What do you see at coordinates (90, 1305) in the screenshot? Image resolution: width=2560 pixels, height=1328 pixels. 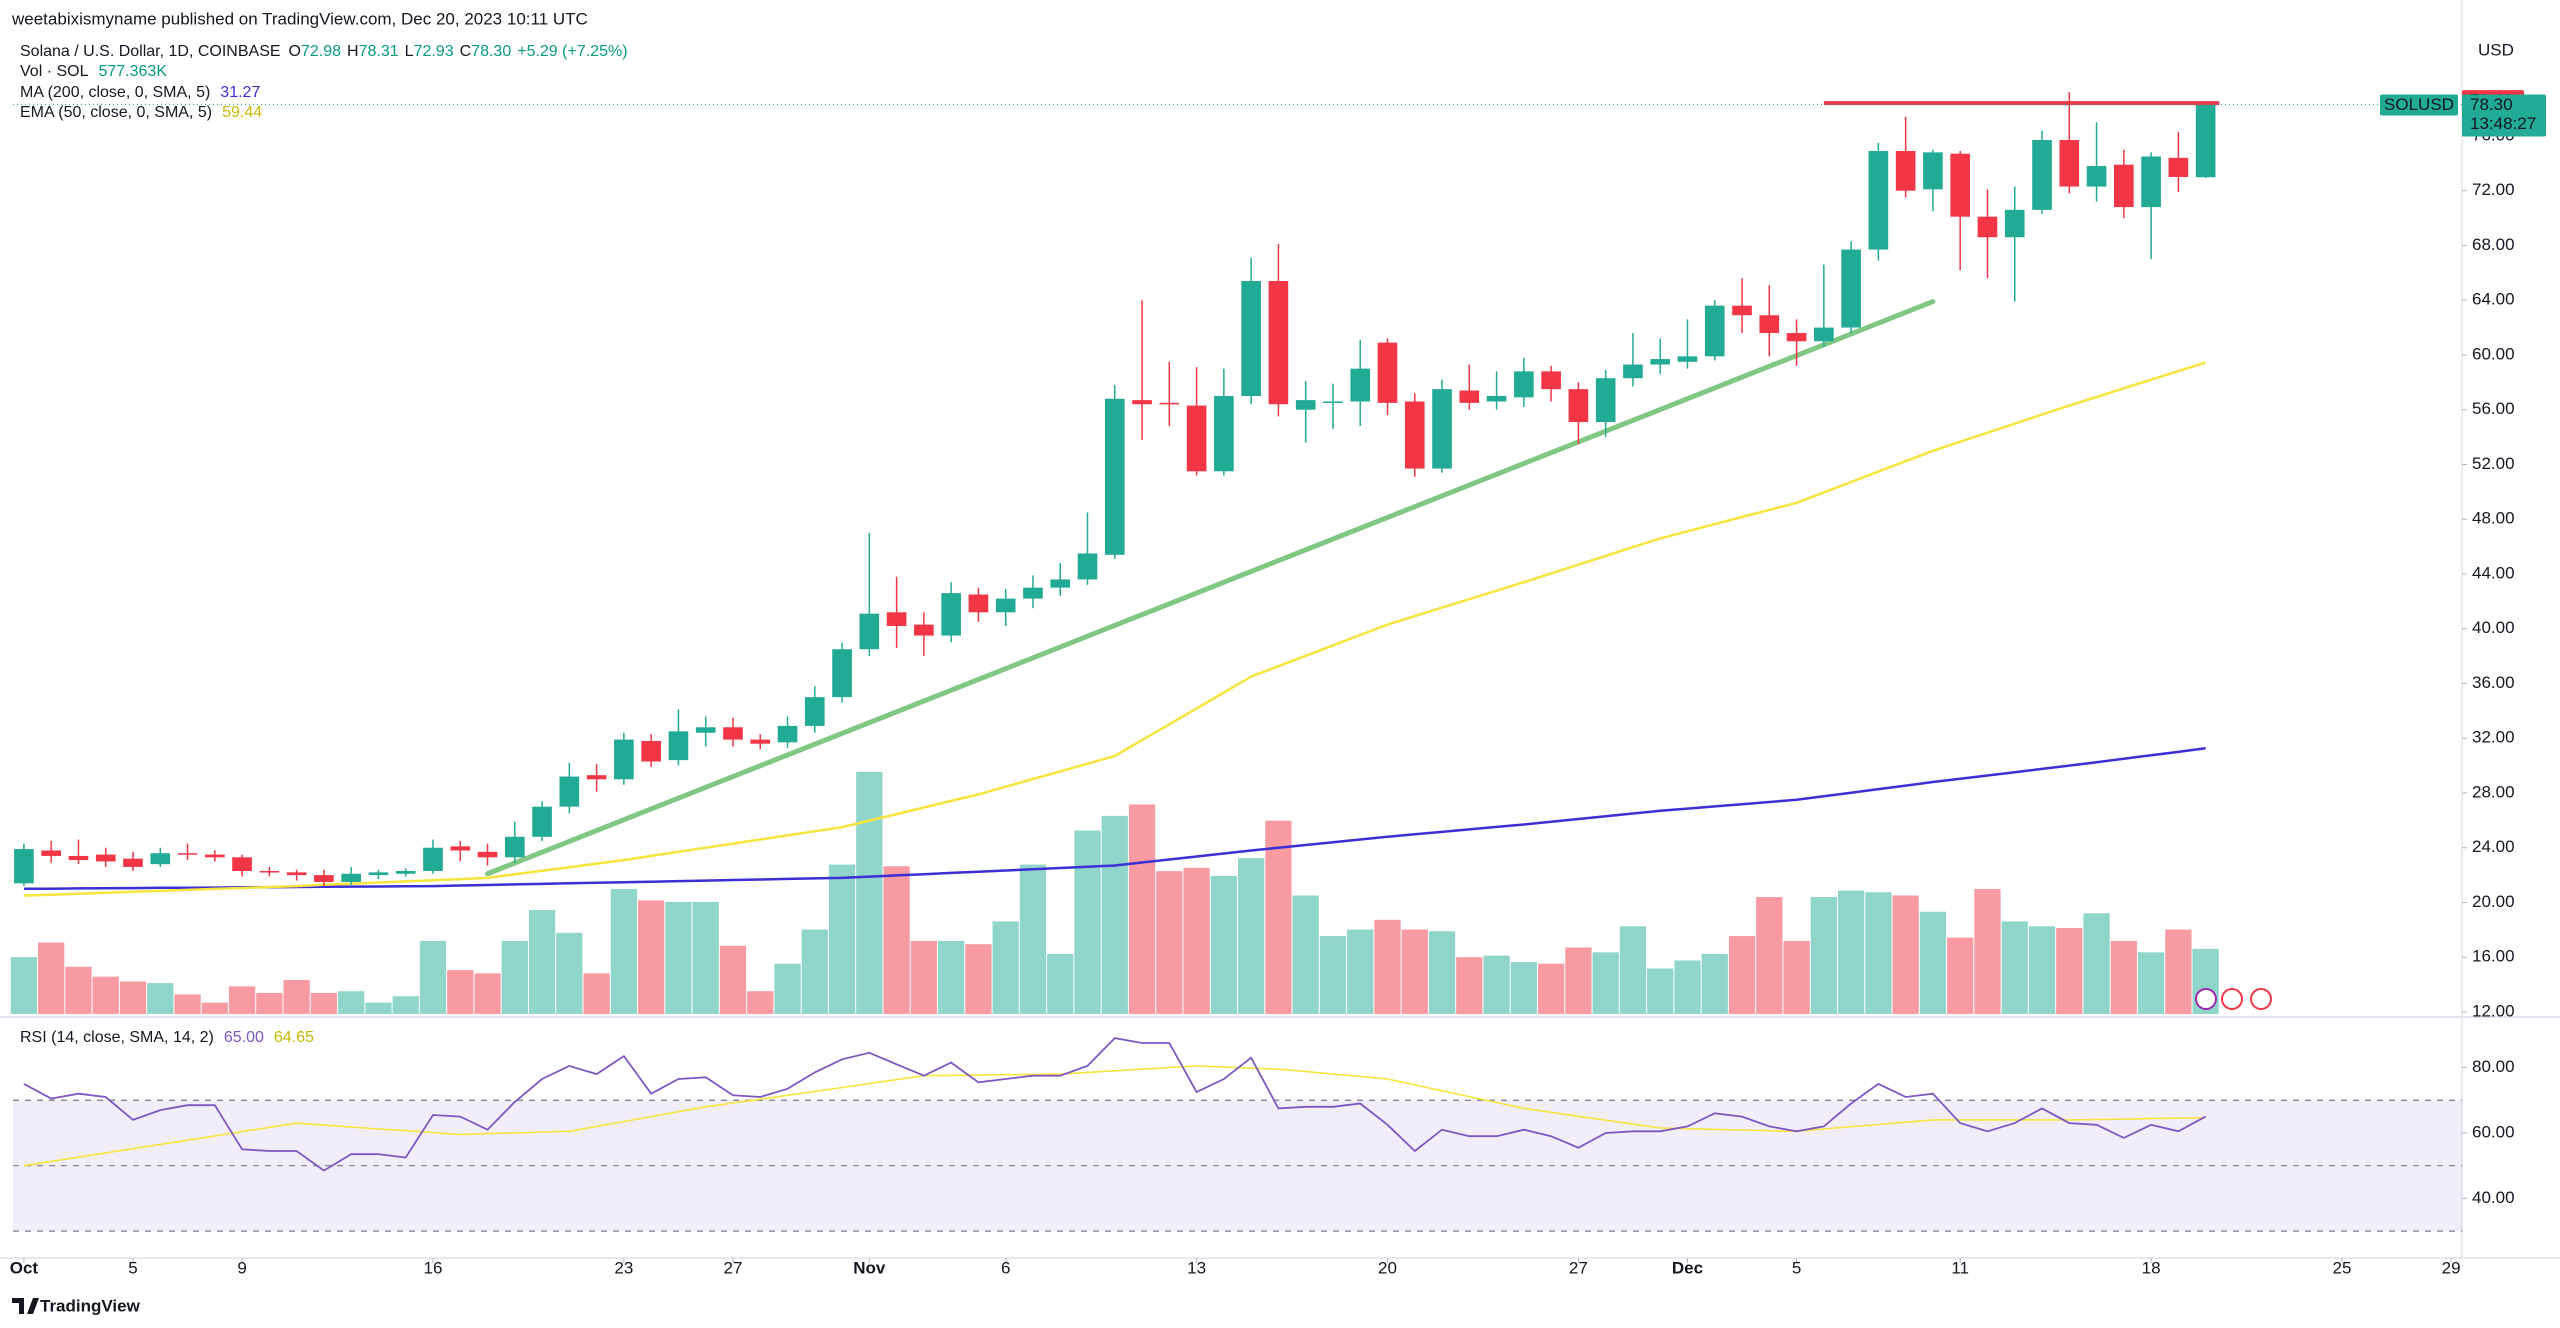 I see `brand-name: TradingView` at bounding box center [90, 1305].